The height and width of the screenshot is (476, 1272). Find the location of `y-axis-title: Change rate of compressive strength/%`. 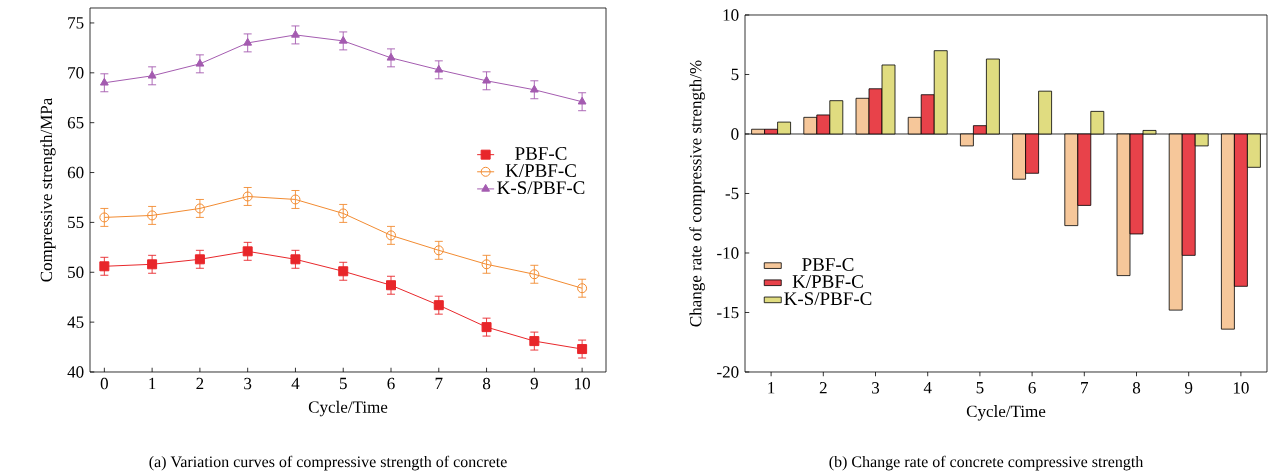

y-axis-title: Change rate of compressive strength/% is located at coordinates (697, 193).